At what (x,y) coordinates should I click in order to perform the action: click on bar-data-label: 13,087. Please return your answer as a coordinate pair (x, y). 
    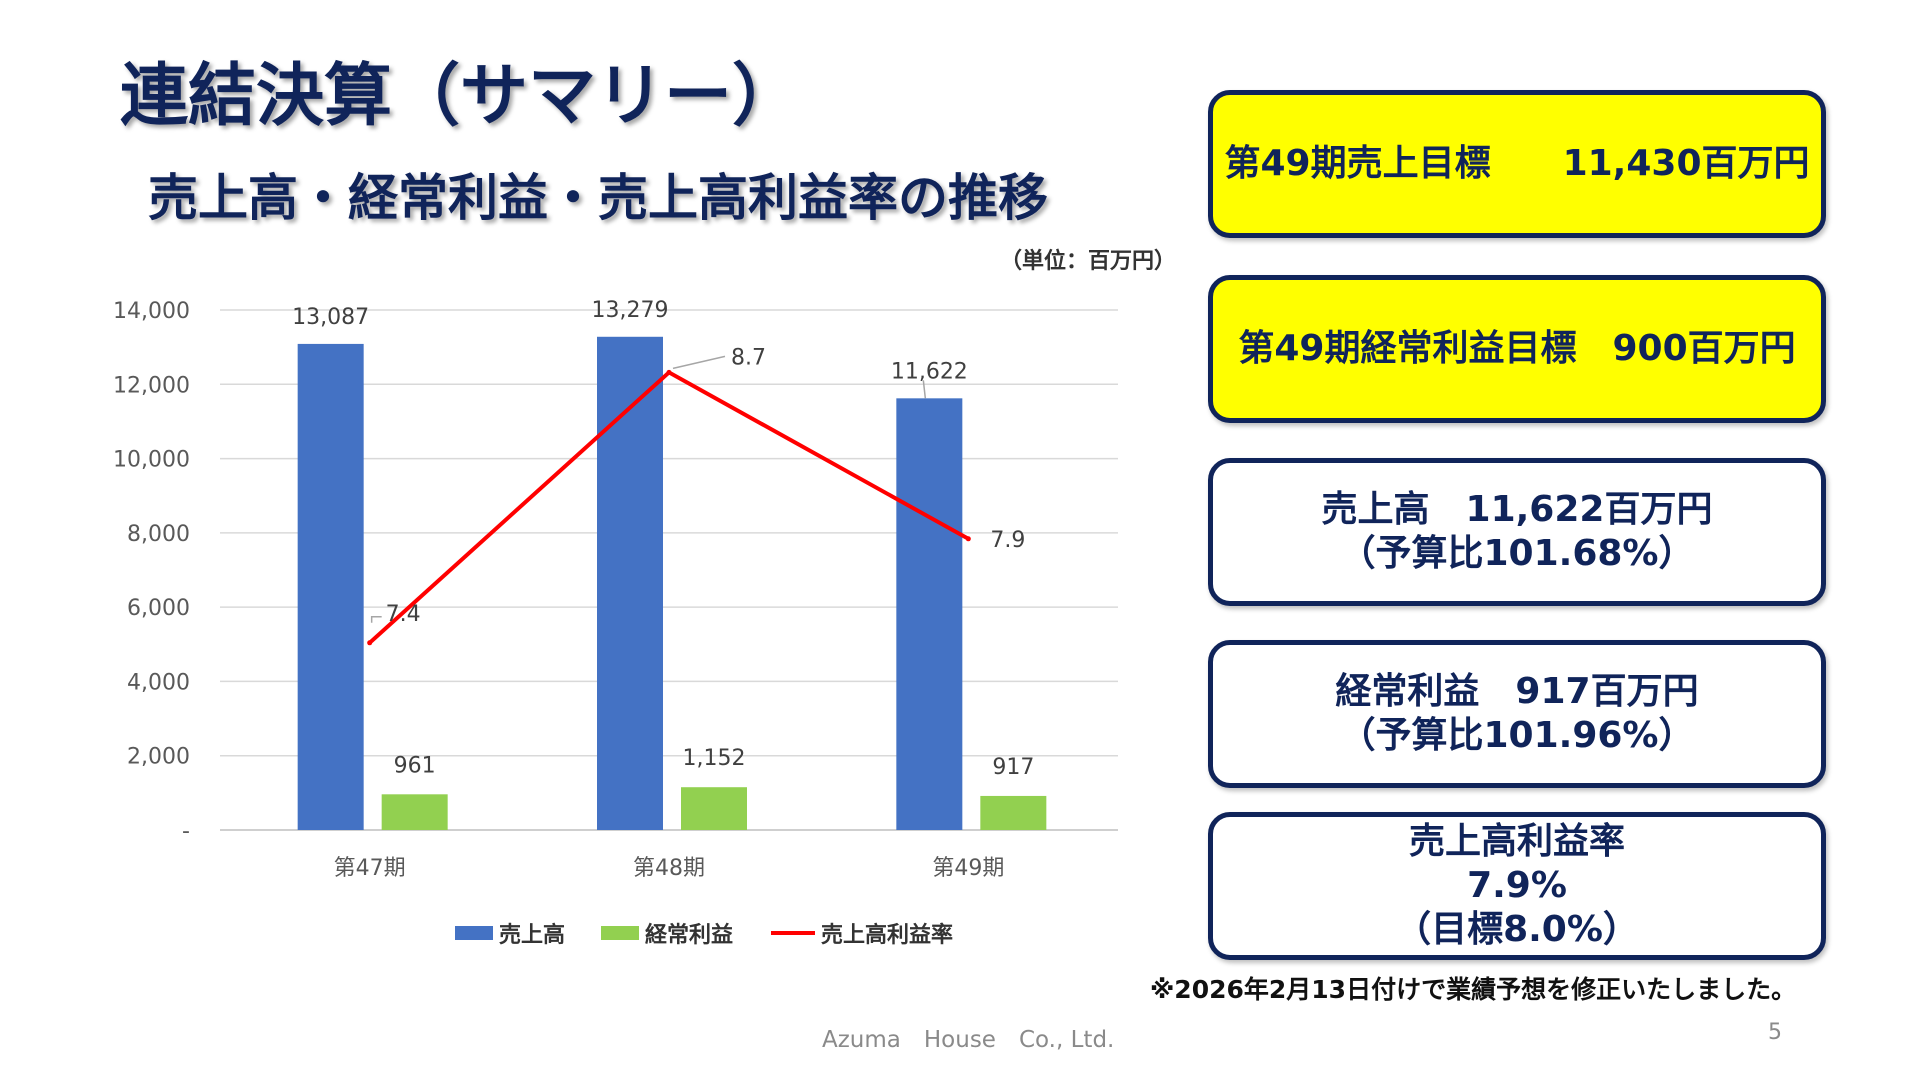
    Looking at the image, I should click on (330, 317).